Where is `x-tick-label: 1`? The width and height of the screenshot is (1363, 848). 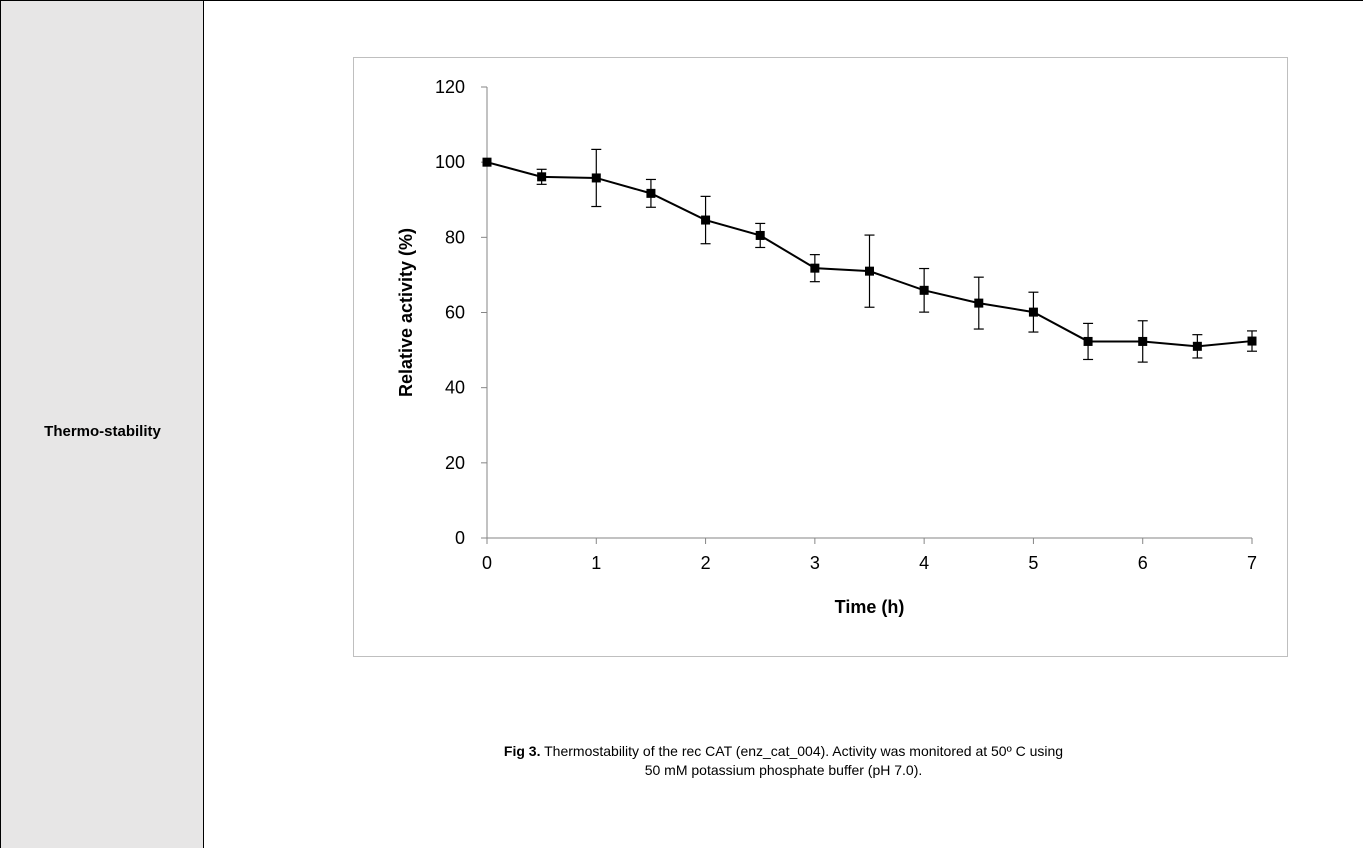 x-tick-label: 1 is located at coordinates (596, 563).